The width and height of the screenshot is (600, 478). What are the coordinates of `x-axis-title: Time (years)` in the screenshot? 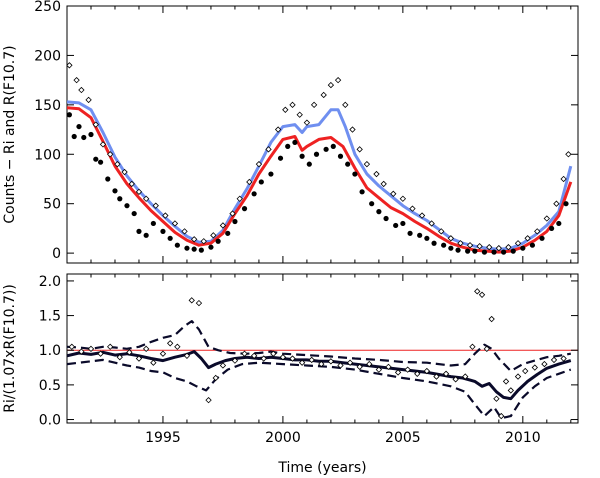 It's located at (321, 468).